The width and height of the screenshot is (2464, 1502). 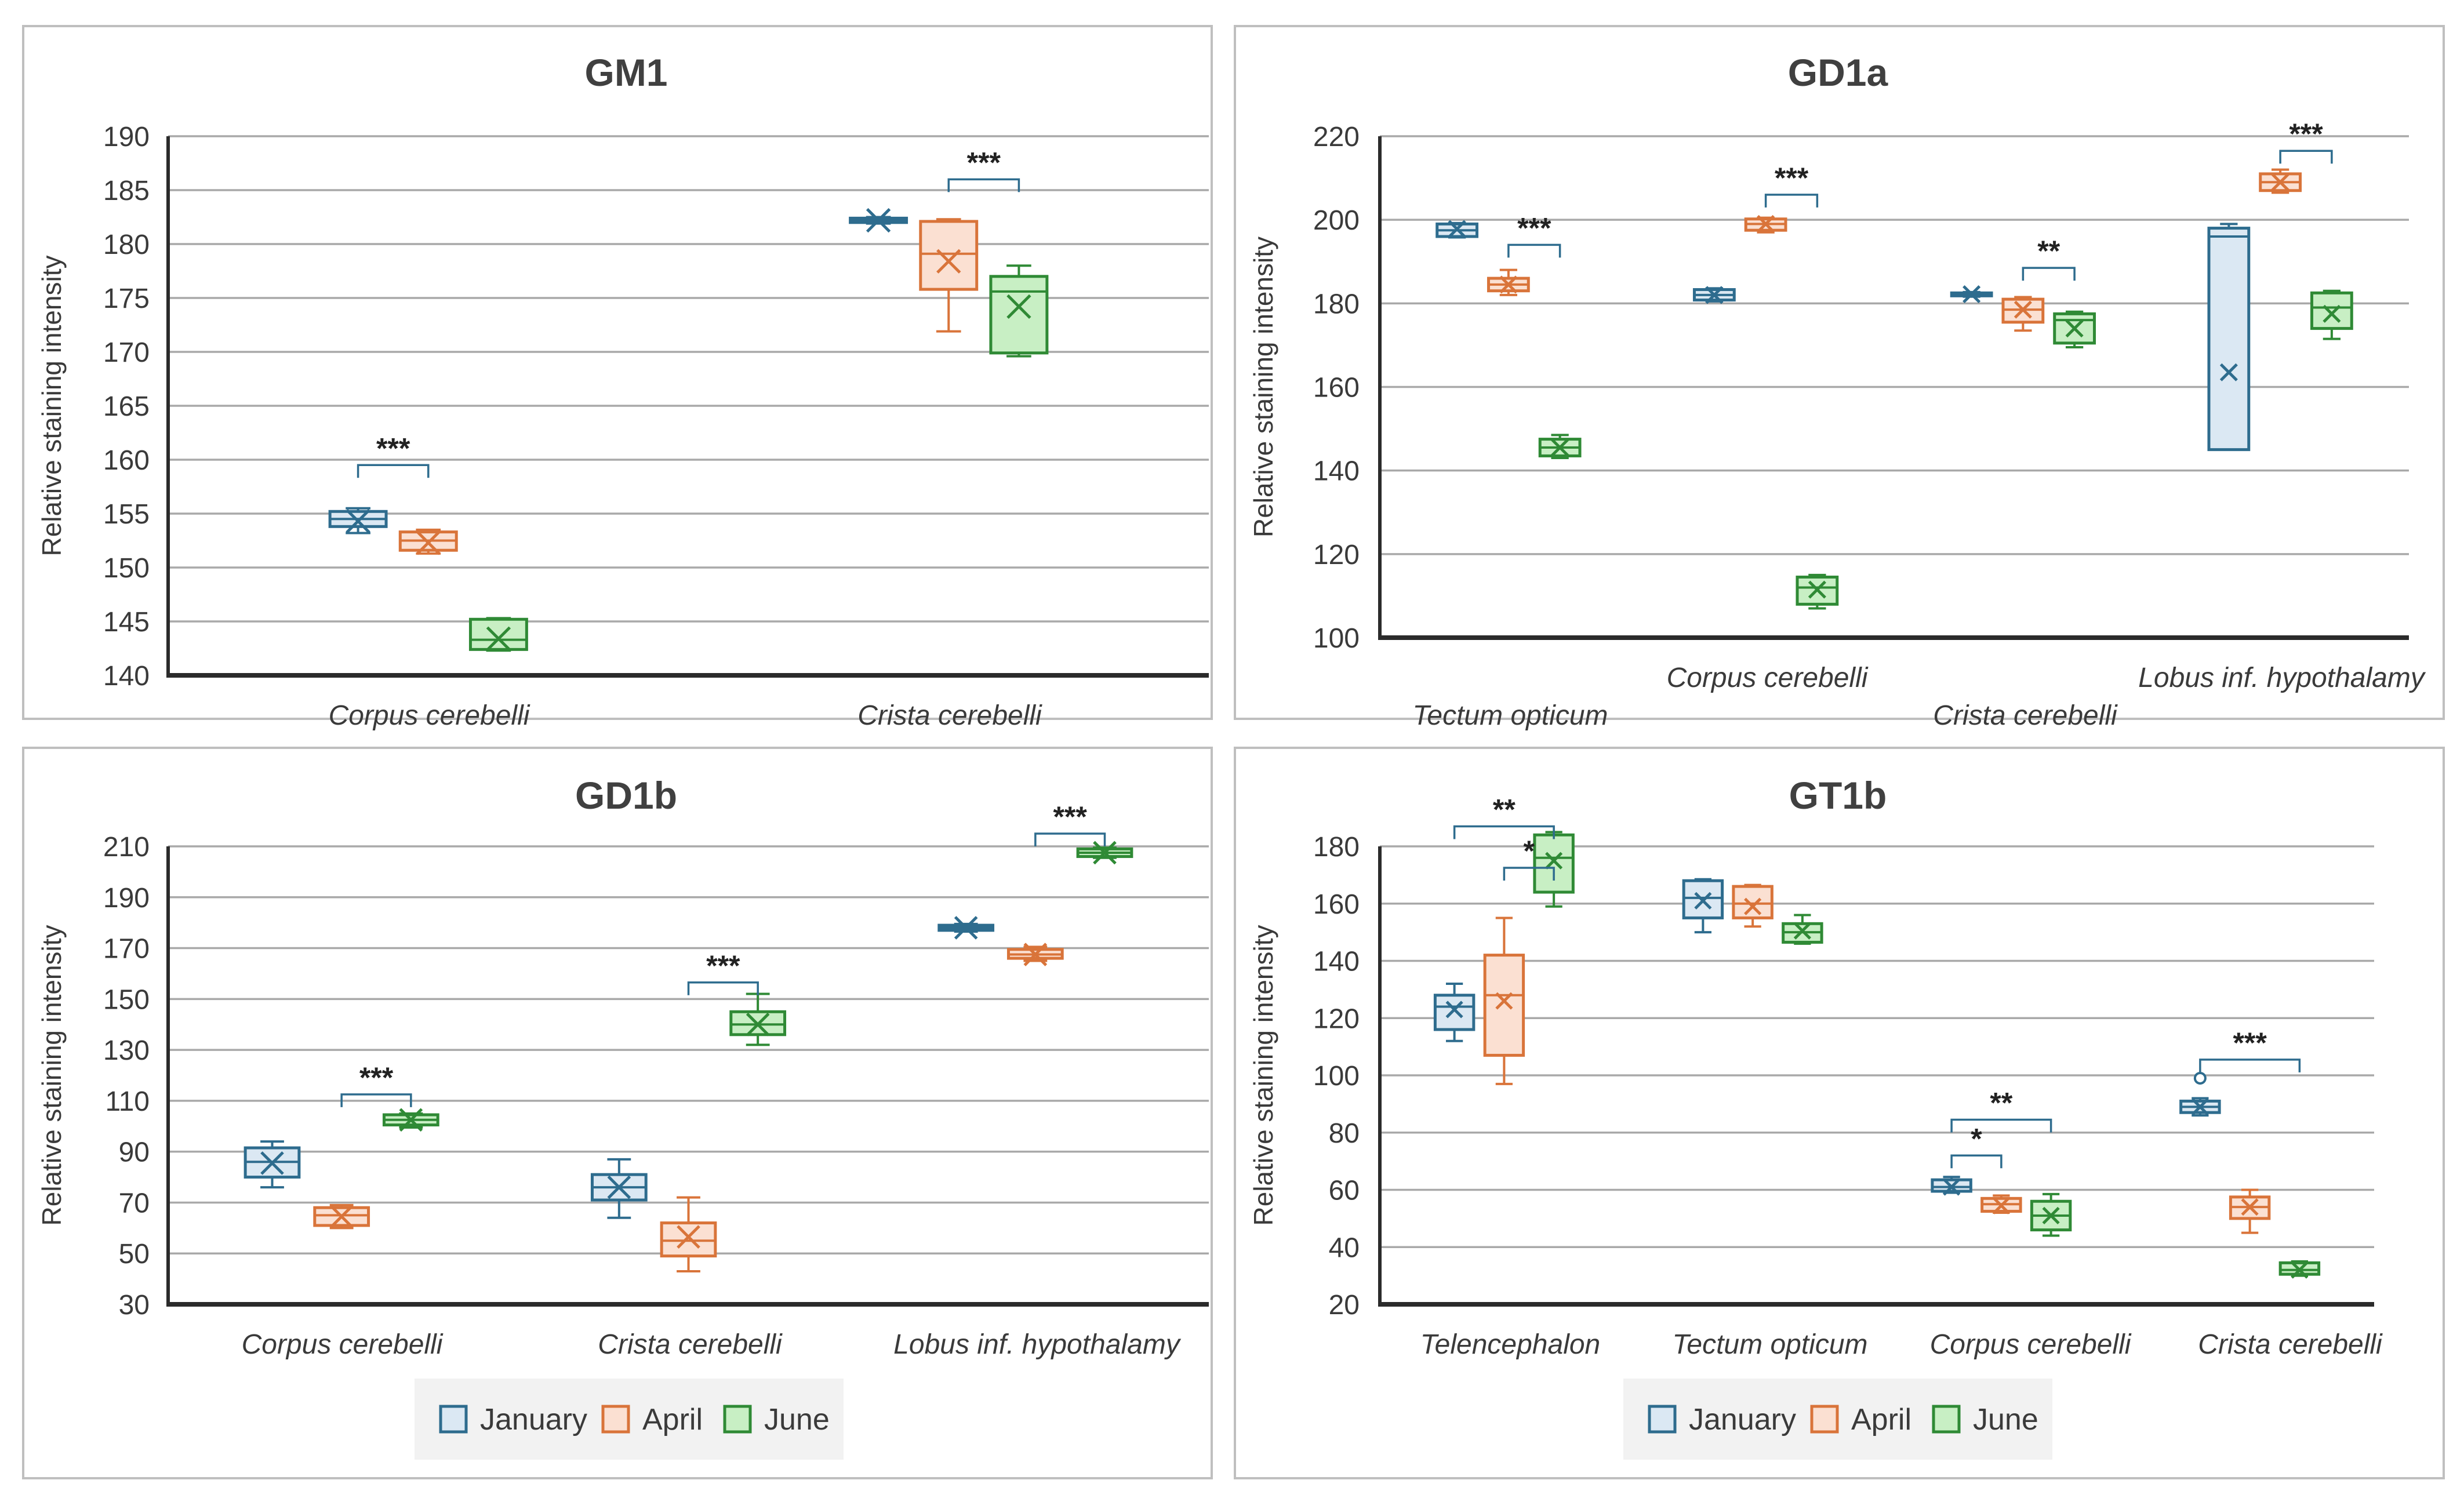 What do you see at coordinates (430, 715) in the screenshot?
I see `x-category-label: Corpus cerebelli` at bounding box center [430, 715].